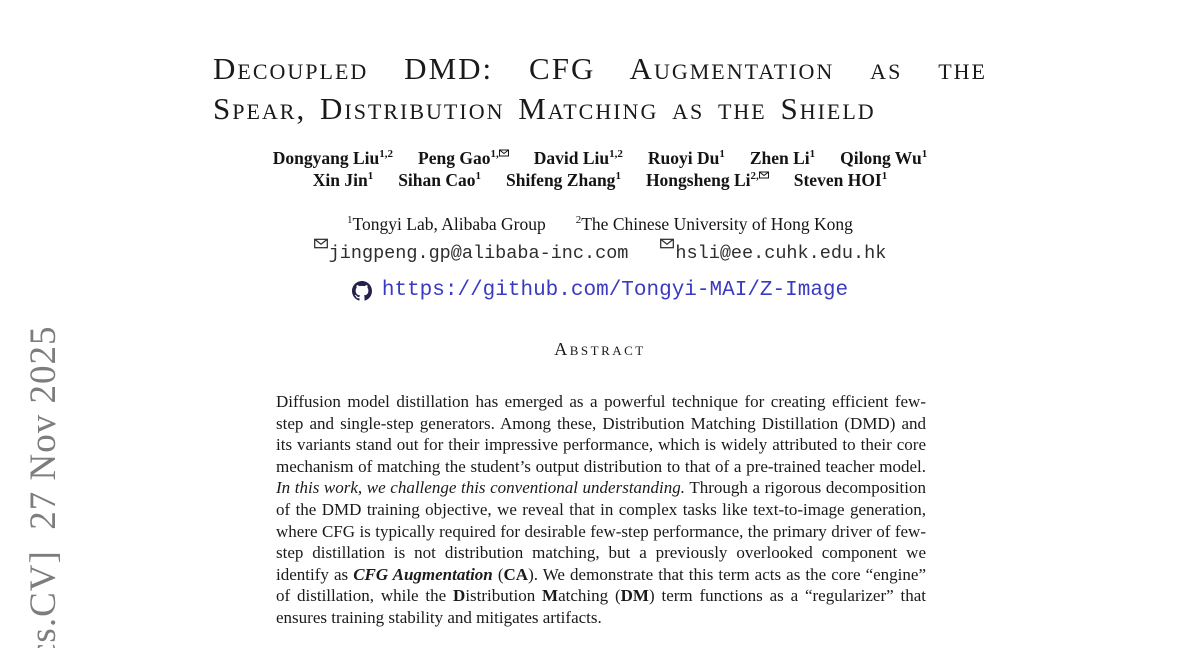  I want to click on author: Dongyang Liu1,2, so click(333, 158).